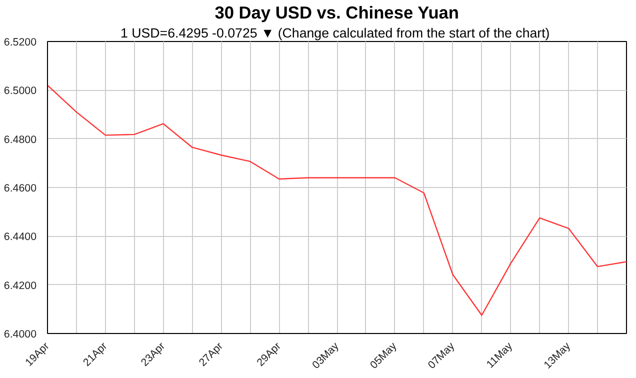 This screenshot has height=378, width=636. I want to click on y-tick-label: 6.5000, so click(20, 91).